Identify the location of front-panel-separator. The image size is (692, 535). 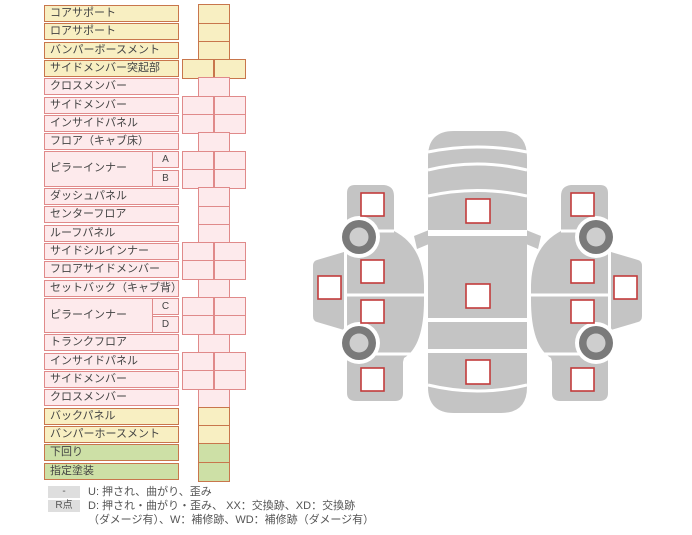
(477, 167).